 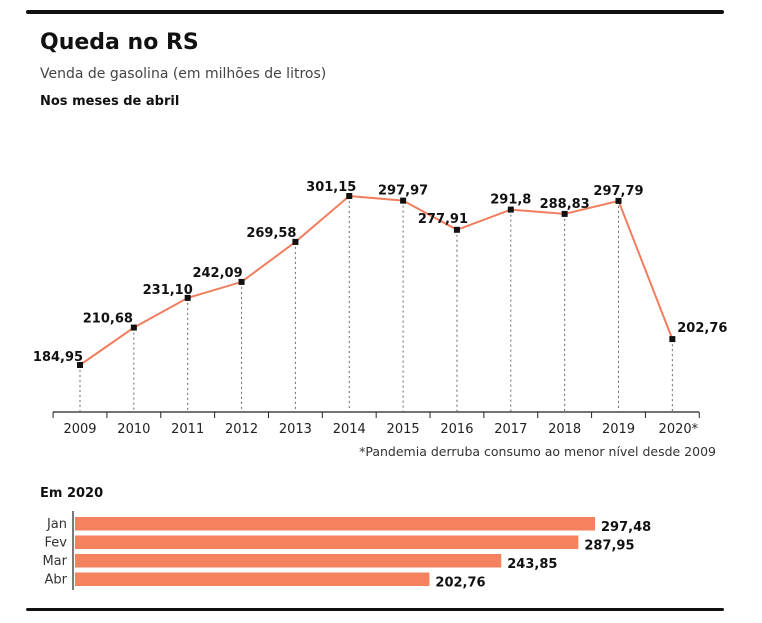 I want to click on data-label: 202,76, so click(x=702, y=328).